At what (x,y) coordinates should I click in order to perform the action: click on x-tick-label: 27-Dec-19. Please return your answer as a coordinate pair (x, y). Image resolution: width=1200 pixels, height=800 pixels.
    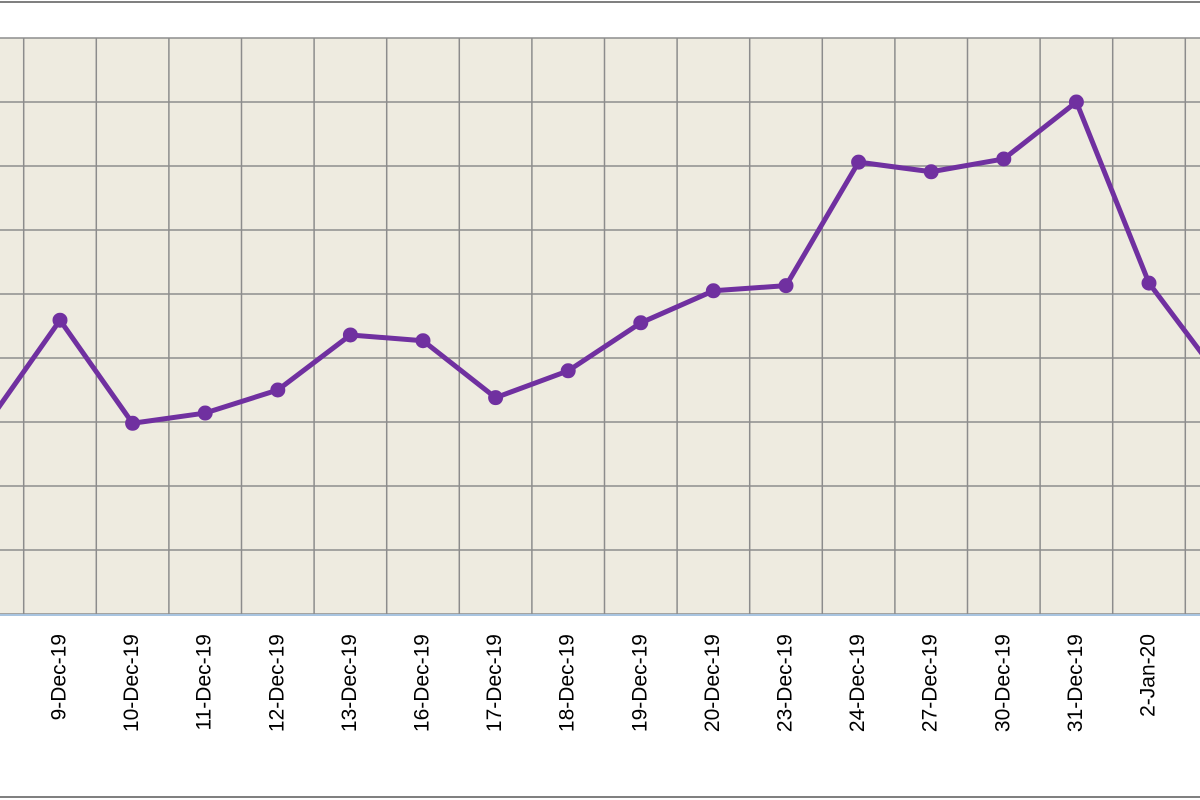
    Looking at the image, I should click on (930, 683).